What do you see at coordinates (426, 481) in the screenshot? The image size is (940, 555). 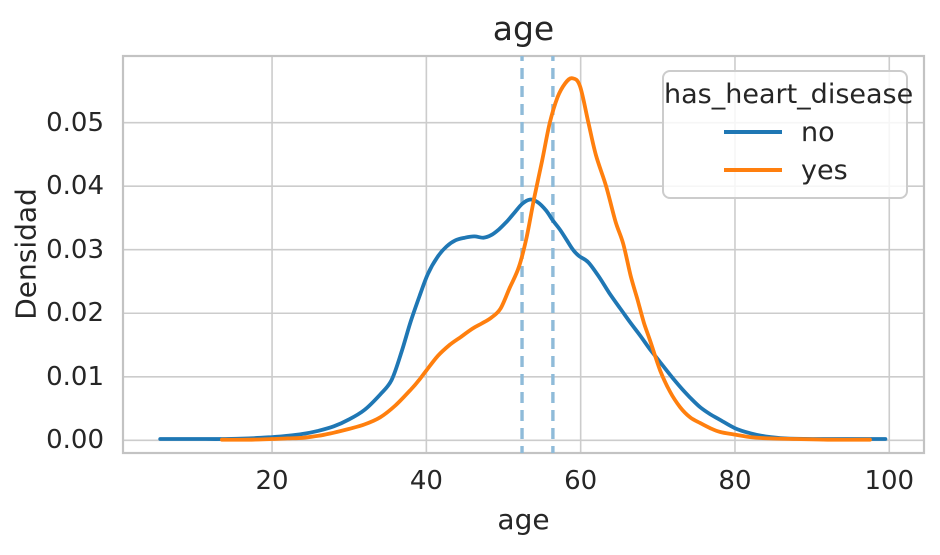 I see `x-tick-label: 40` at bounding box center [426, 481].